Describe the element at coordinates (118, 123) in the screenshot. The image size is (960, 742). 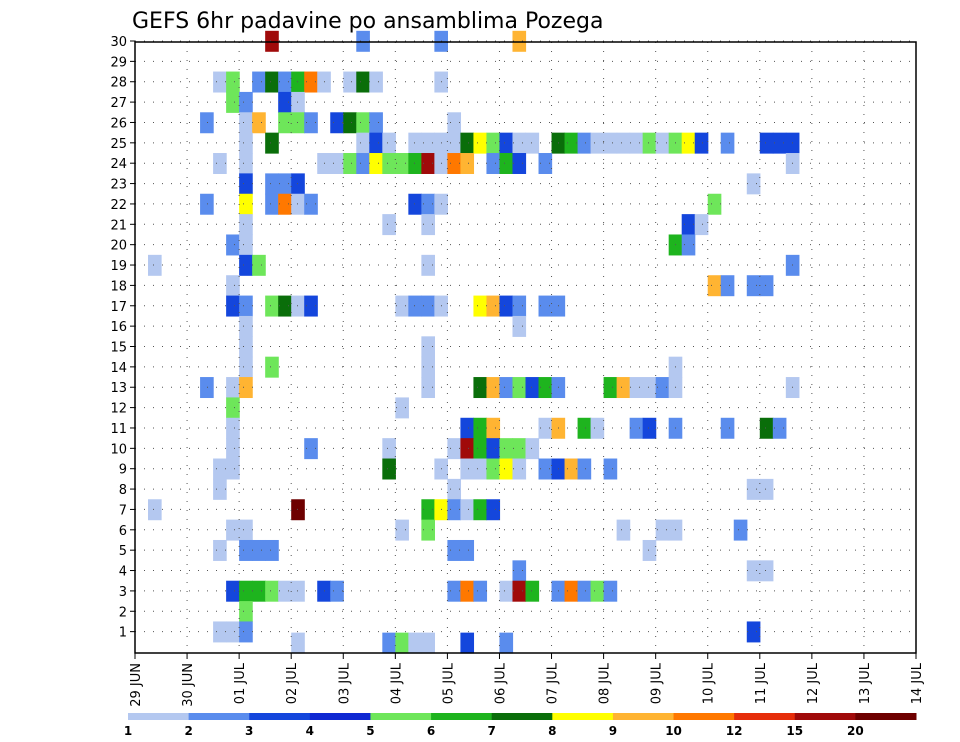
I see `y-tick-label: 26` at that location.